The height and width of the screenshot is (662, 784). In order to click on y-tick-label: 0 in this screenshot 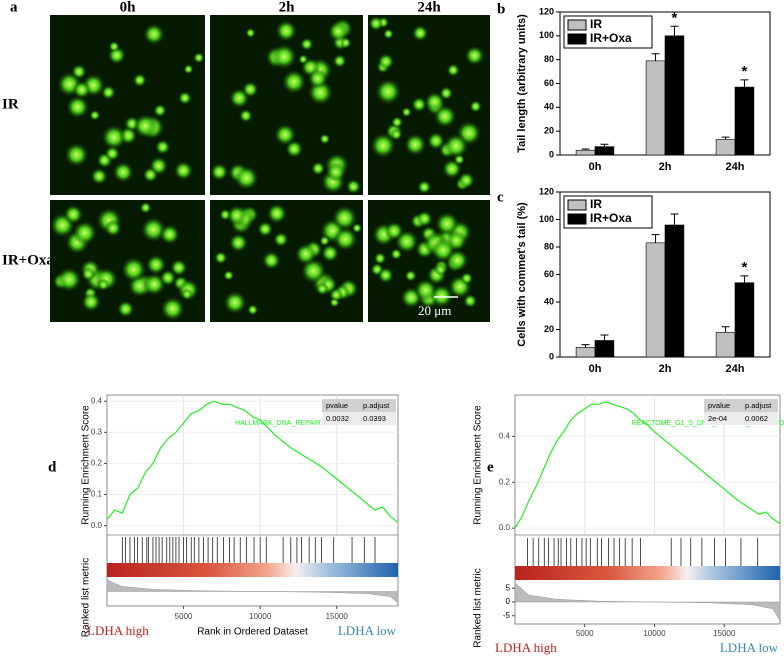, I will do `click(551, 154)`.